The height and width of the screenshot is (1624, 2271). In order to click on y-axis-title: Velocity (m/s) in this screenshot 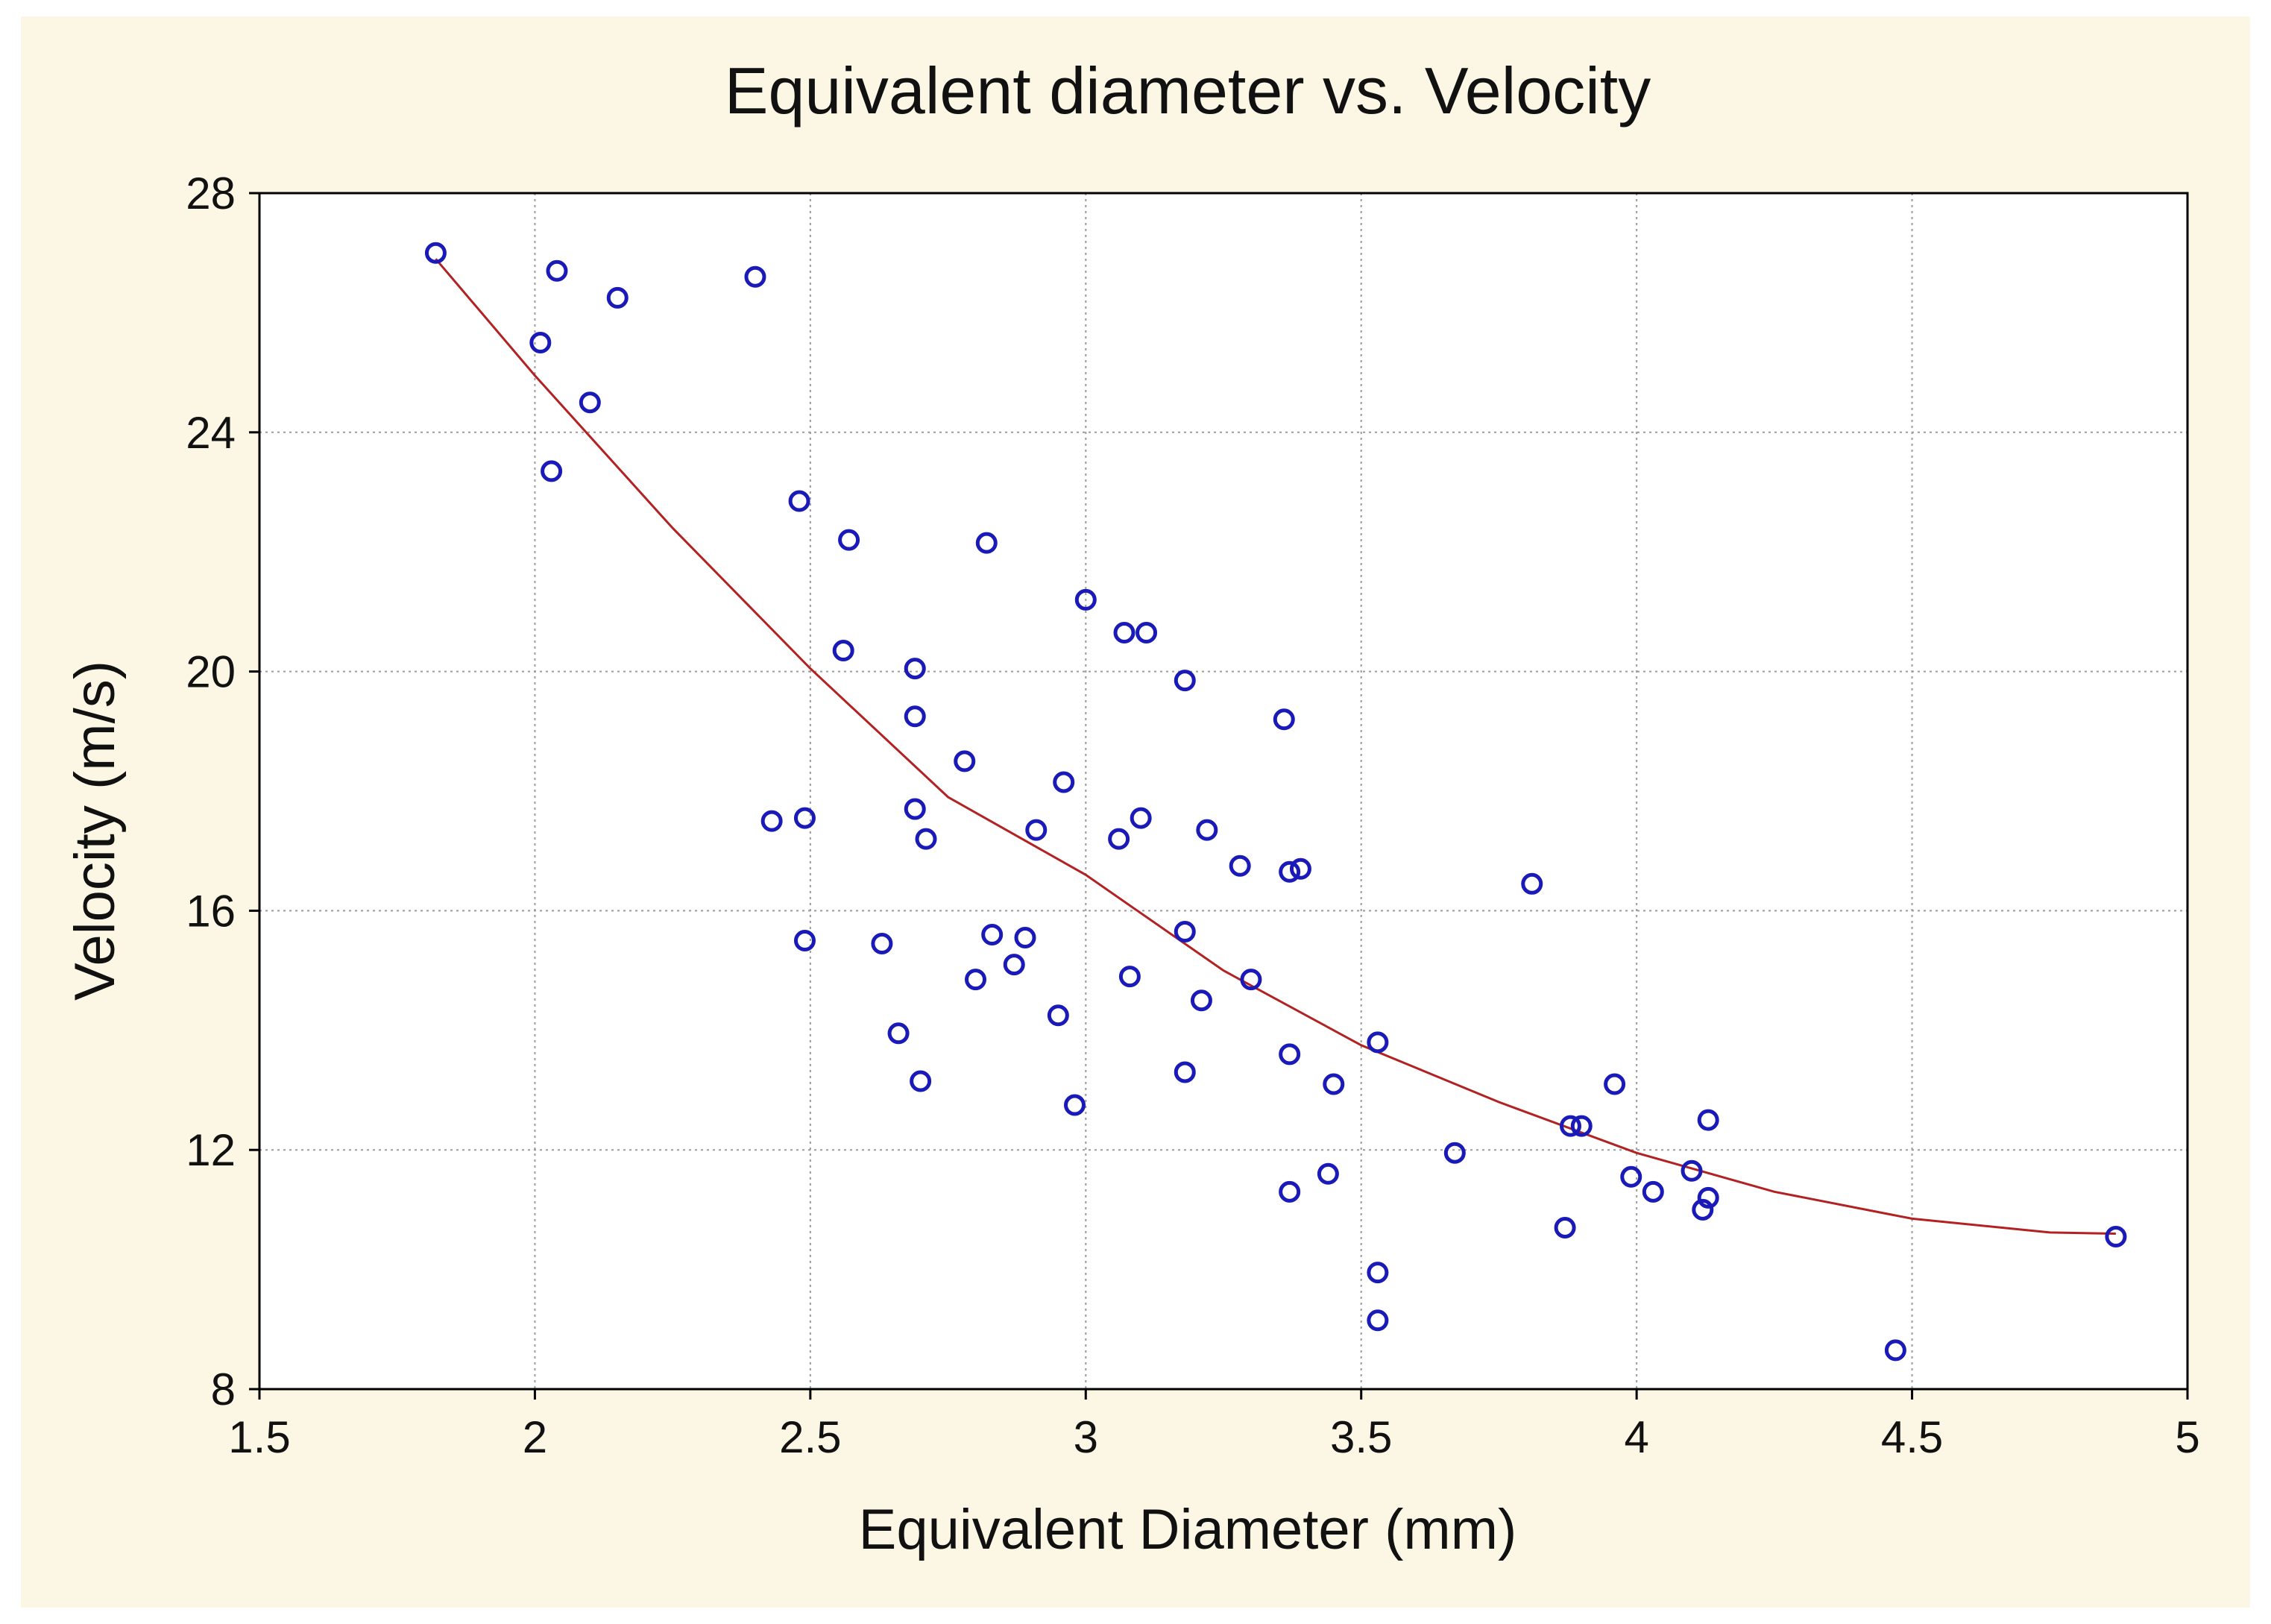, I will do `click(95, 831)`.